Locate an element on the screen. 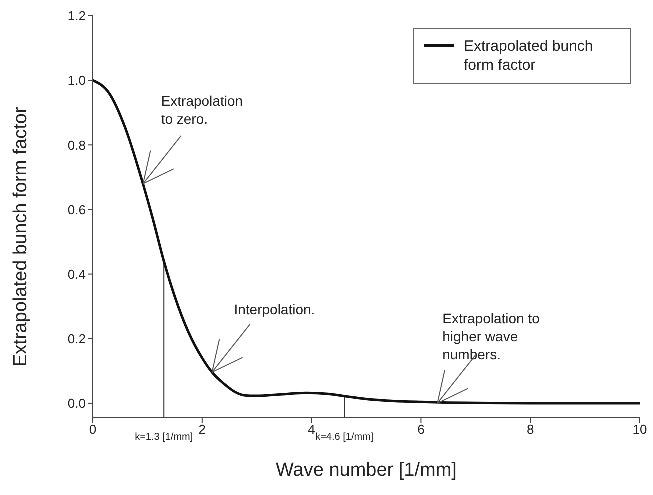 The image size is (653, 495). y-tick-label: 0.8 is located at coordinates (77, 145).